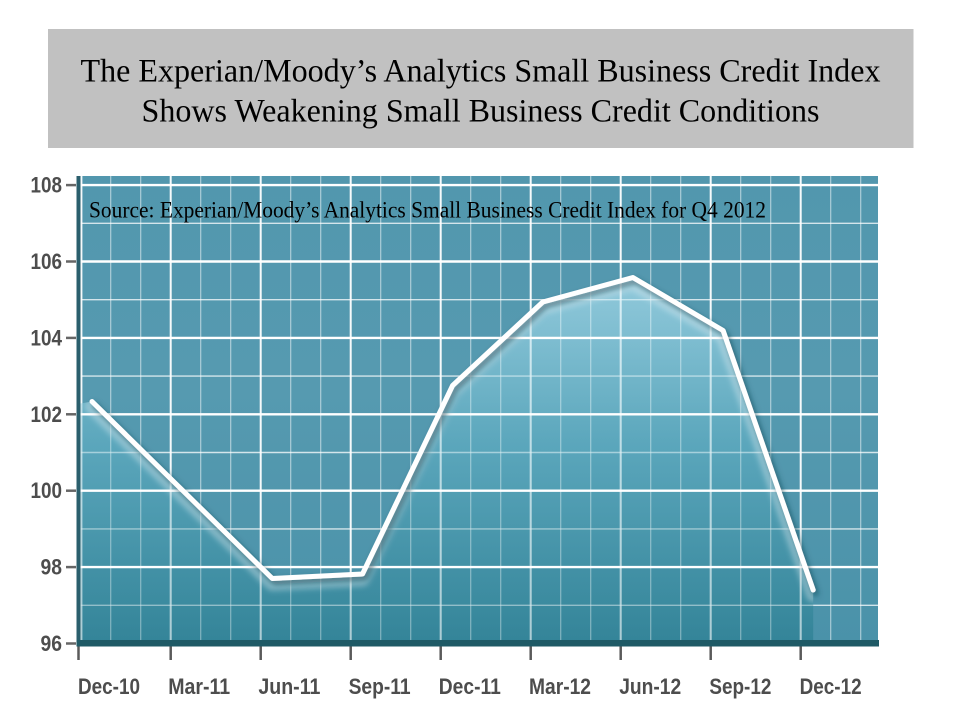 The image size is (960, 720). I want to click on svg-text: Dec-11, so click(470, 686).